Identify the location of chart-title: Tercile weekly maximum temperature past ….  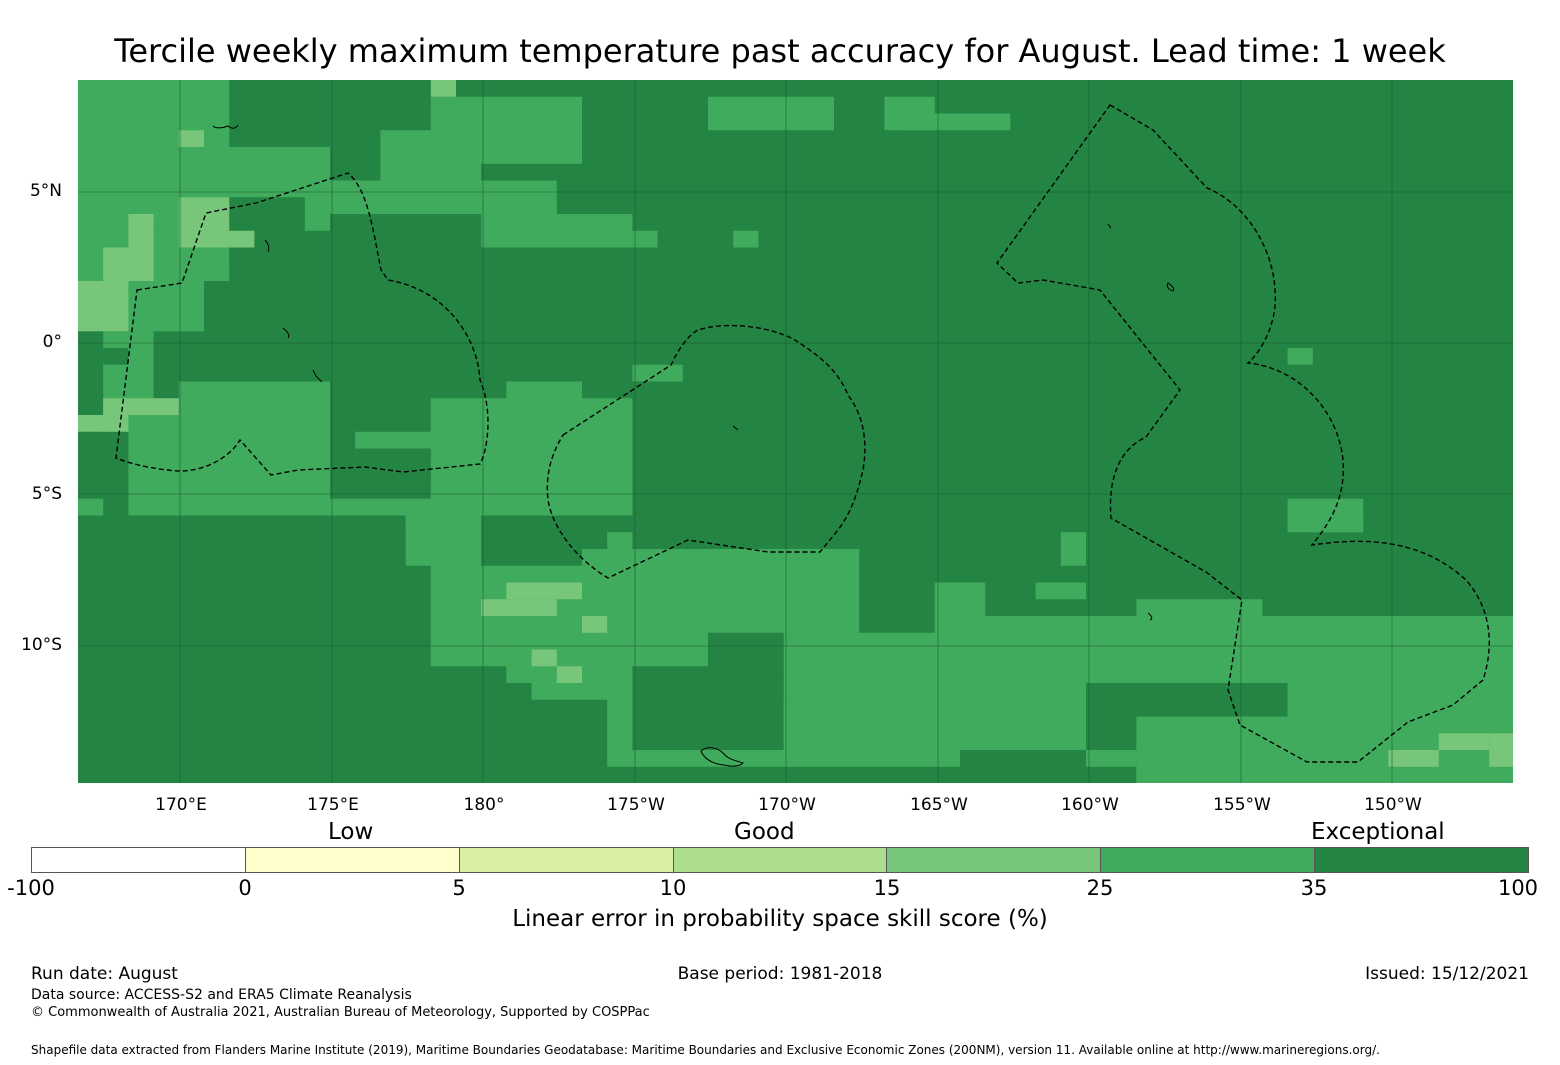
(780, 51).